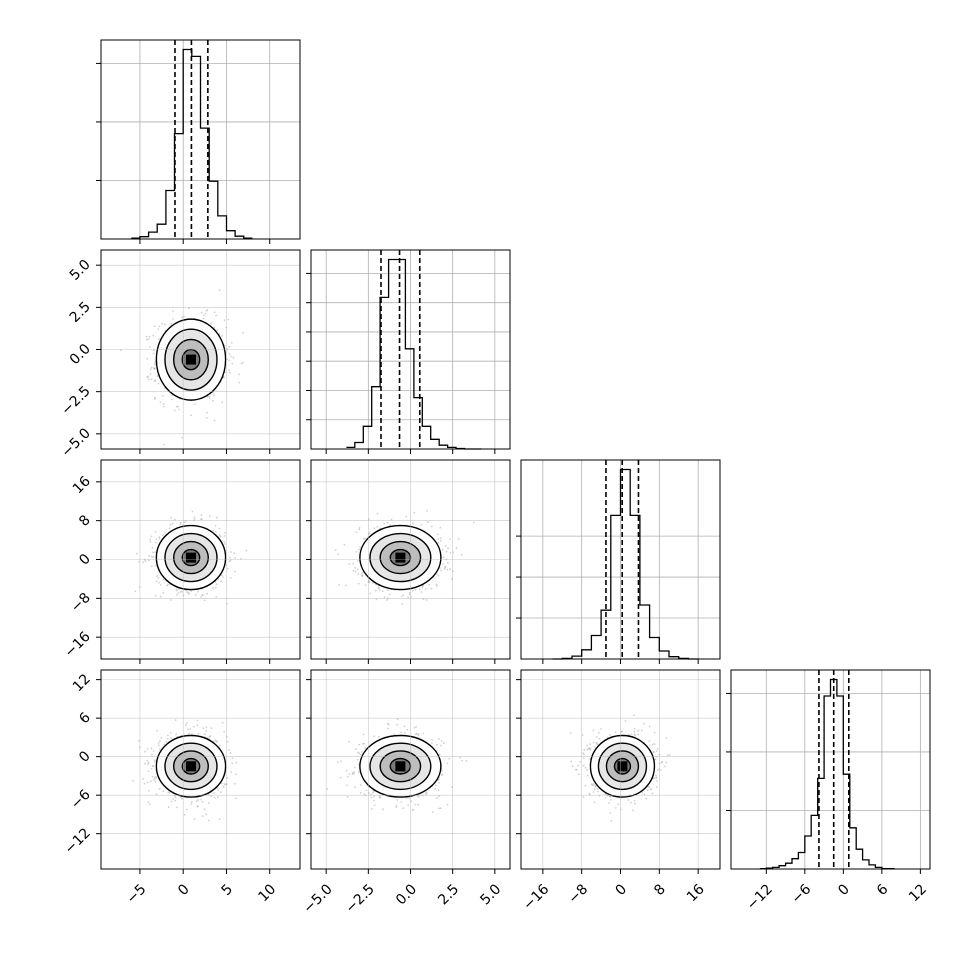 The height and width of the screenshot is (970, 970). I want to click on y-tick-label: 2.5, so click(80, 312).